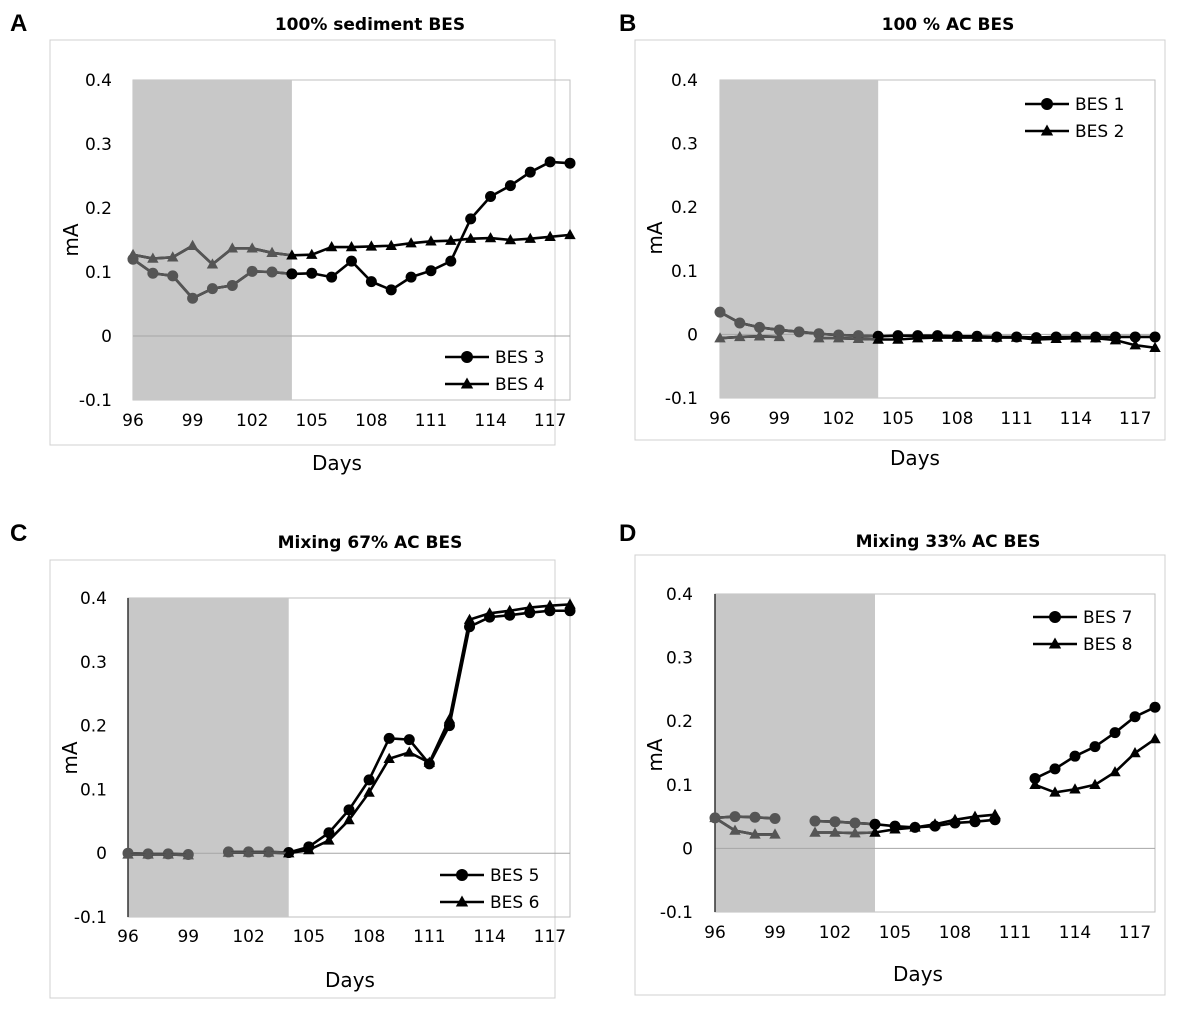  Describe the element at coordinates (779, 419) in the screenshot. I see `x-tick-label: 99` at that location.